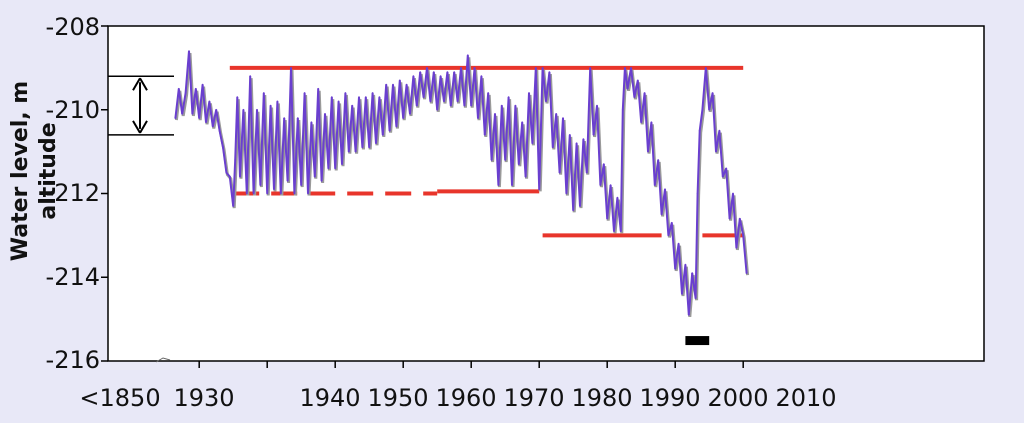 This screenshot has width=1024, height=423. I want to click on x-tick-label: 1940, so click(330, 398).